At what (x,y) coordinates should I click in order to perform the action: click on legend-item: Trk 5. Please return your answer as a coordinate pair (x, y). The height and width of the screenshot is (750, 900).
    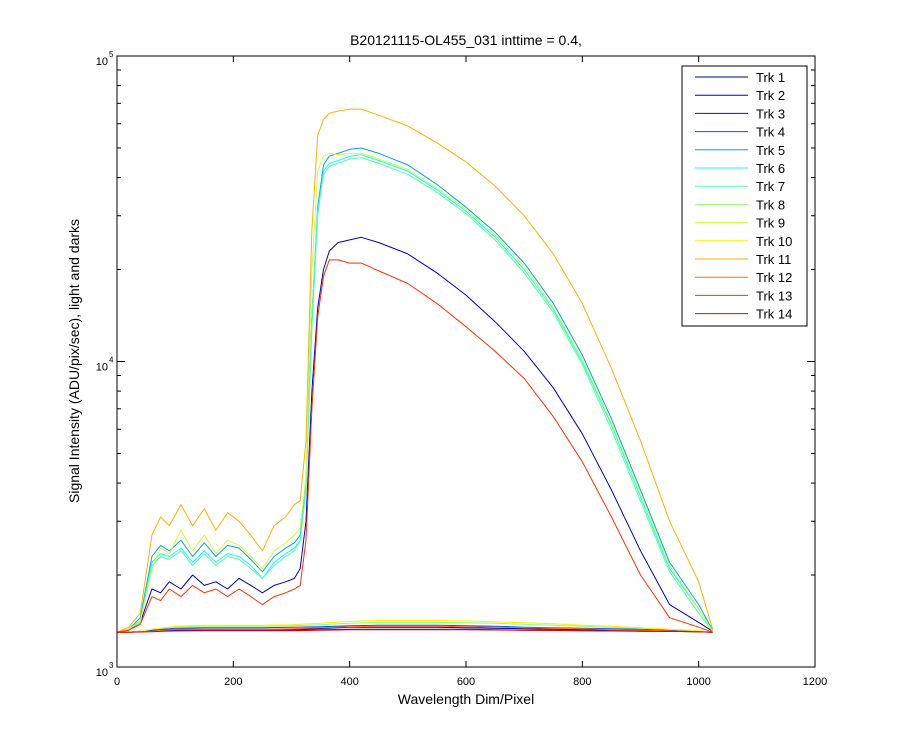
    Looking at the image, I should click on (740, 150).